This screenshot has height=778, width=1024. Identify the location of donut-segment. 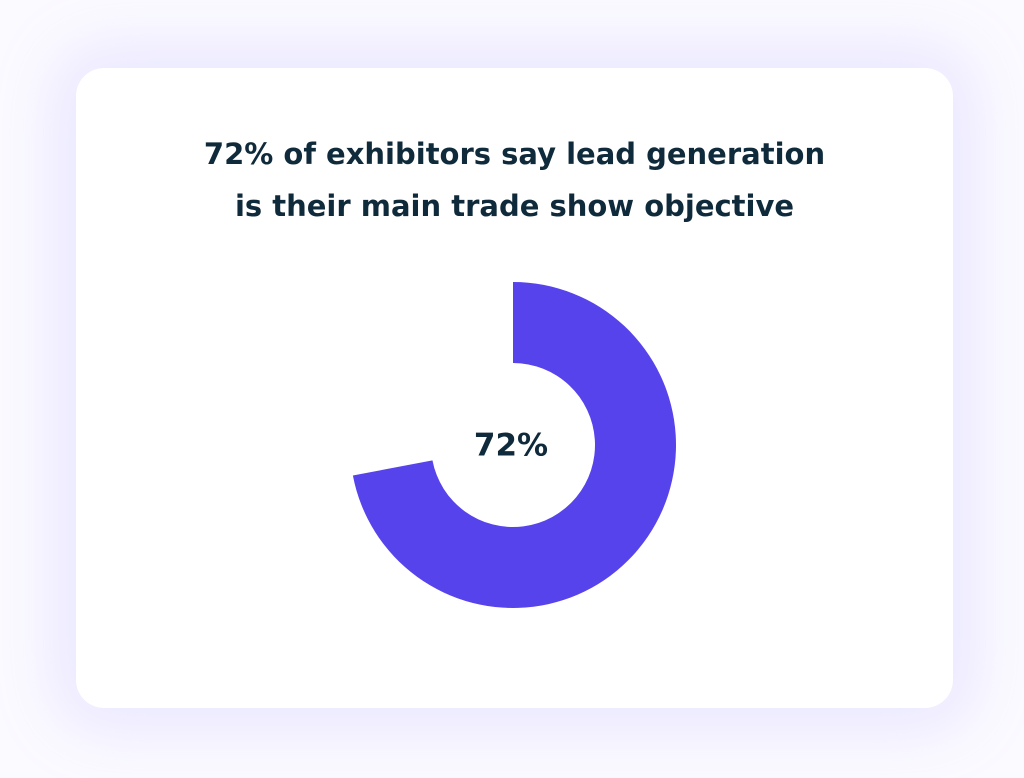
(514, 445).